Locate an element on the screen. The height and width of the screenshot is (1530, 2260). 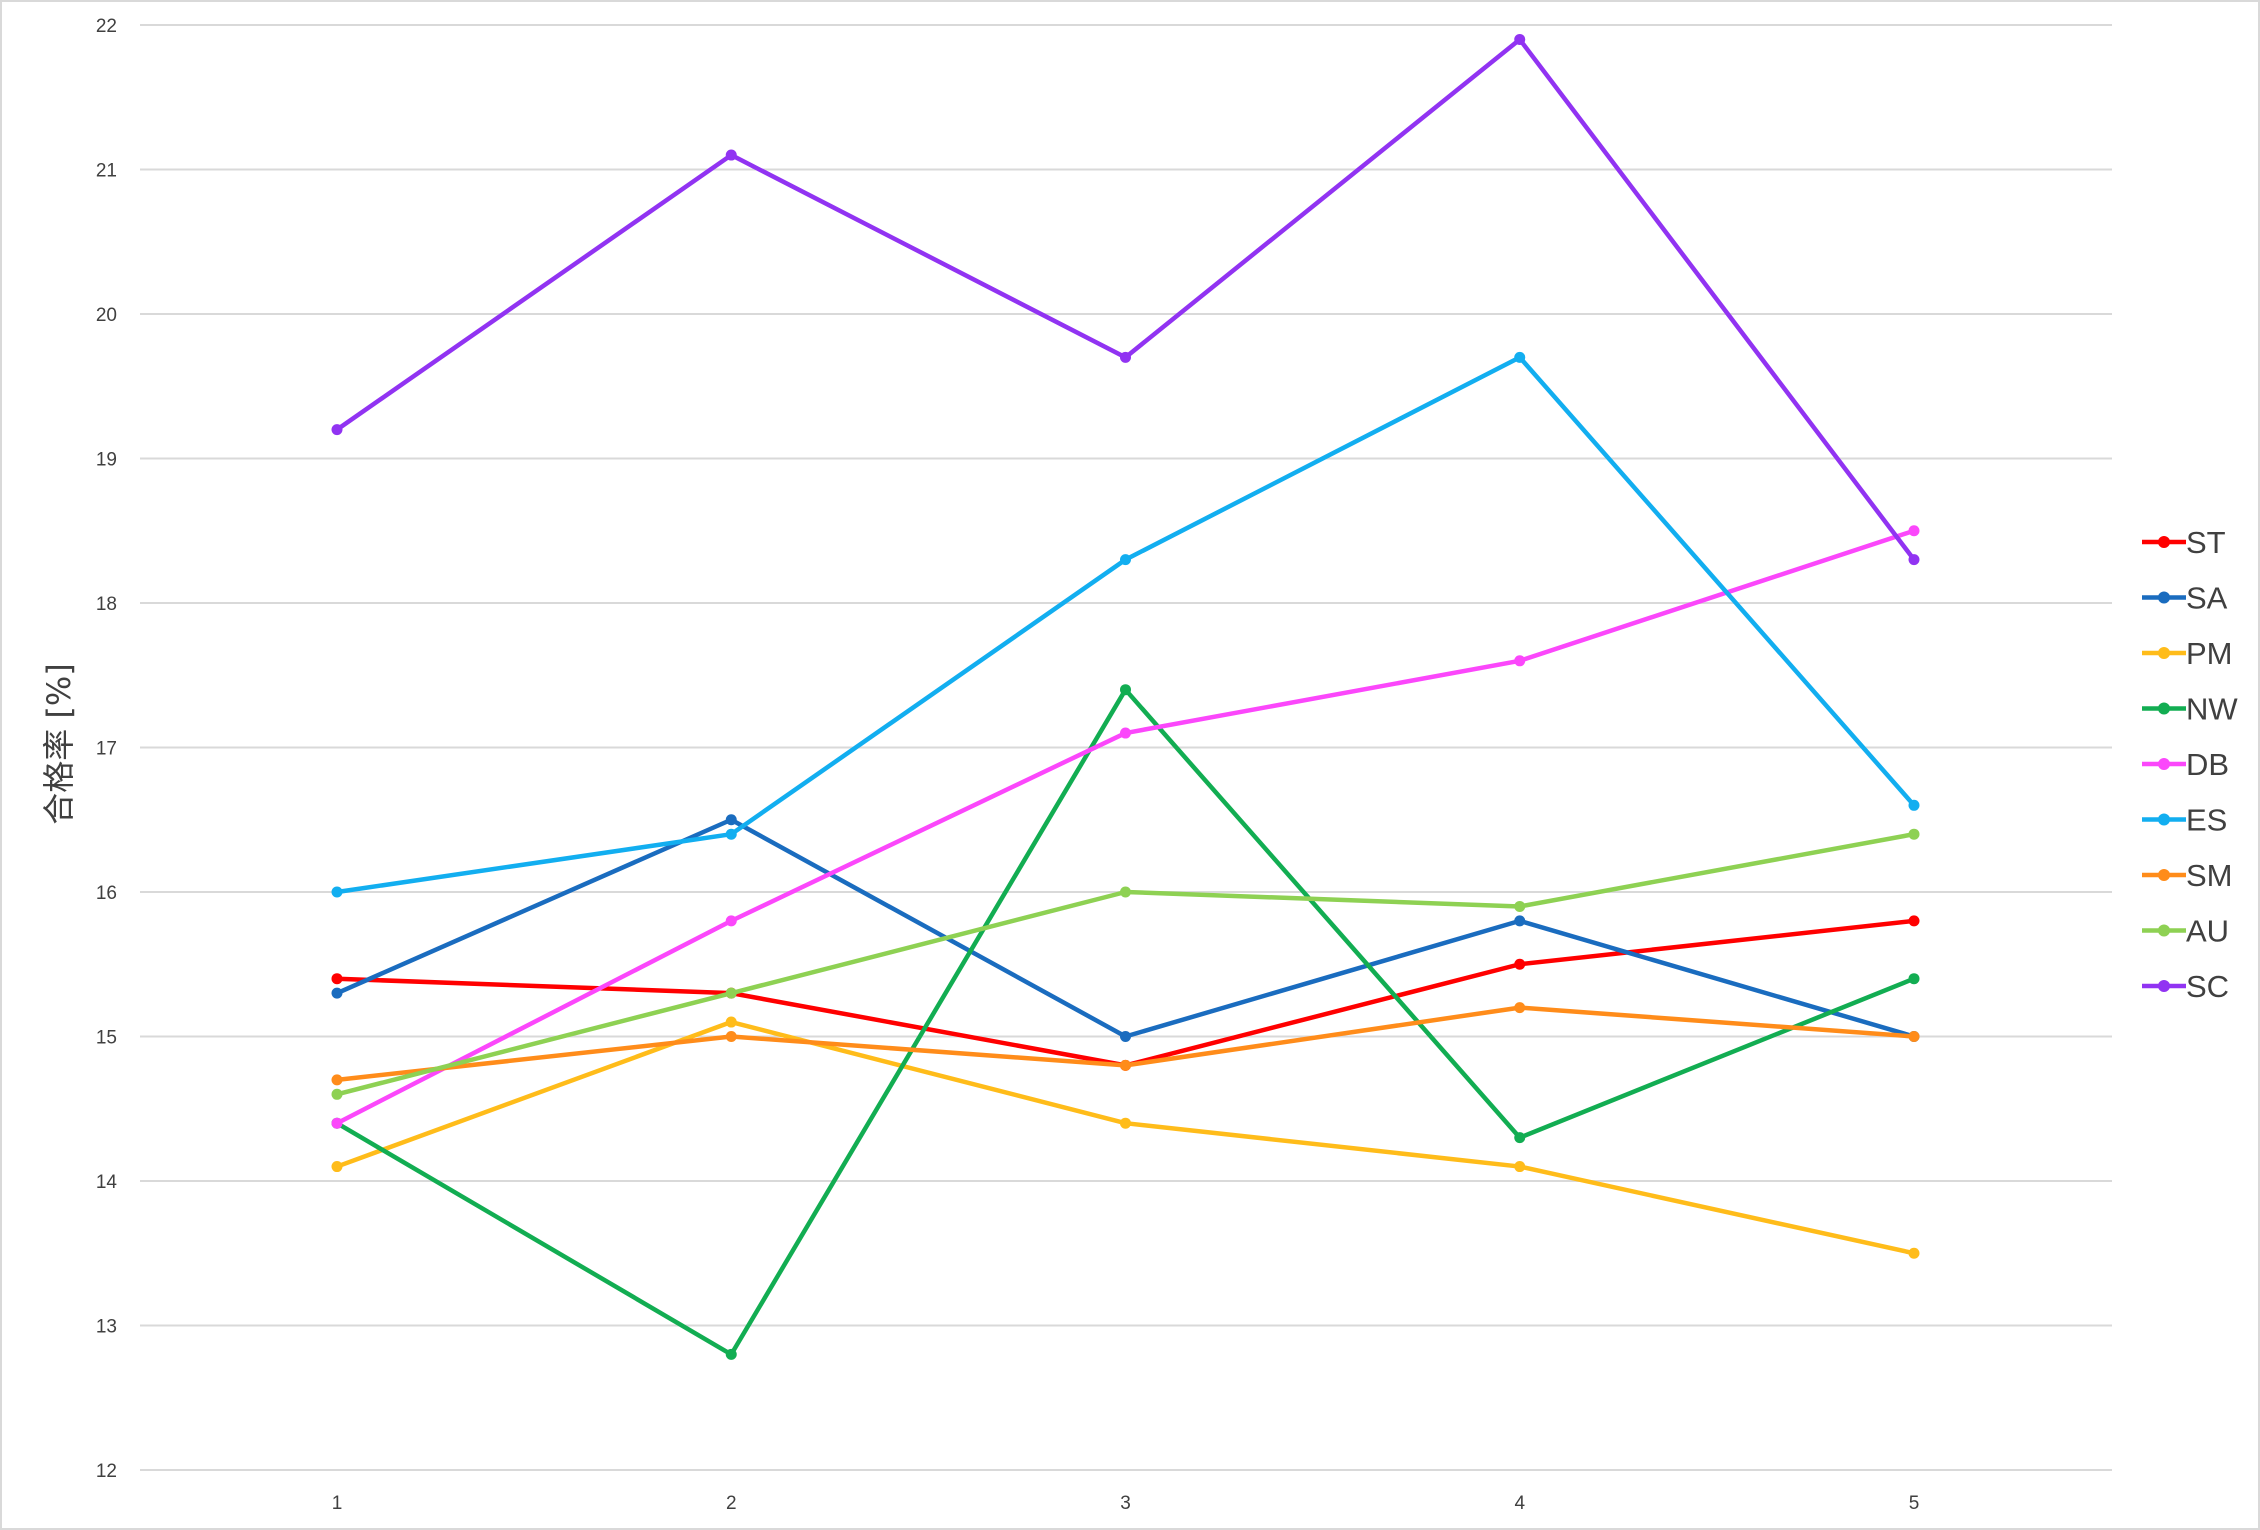
legend-item-nw: NW is located at coordinates (2190, 709).